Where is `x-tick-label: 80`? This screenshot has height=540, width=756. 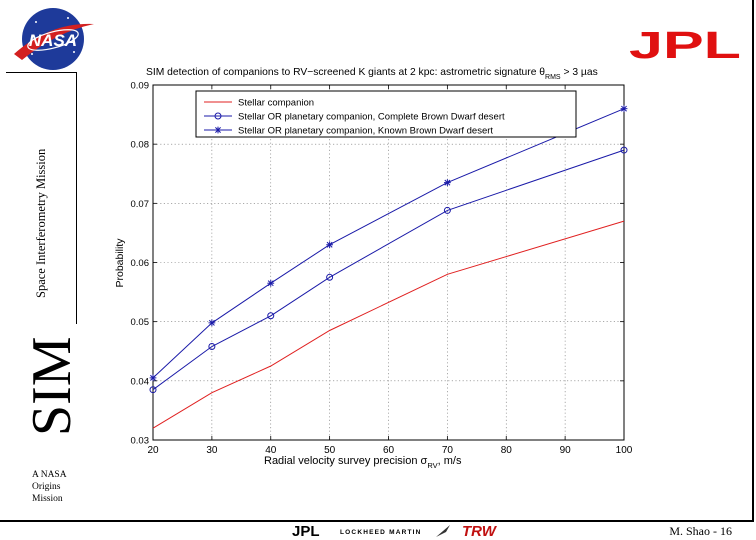
x-tick-label: 80 is located at coordinates (507, 450).